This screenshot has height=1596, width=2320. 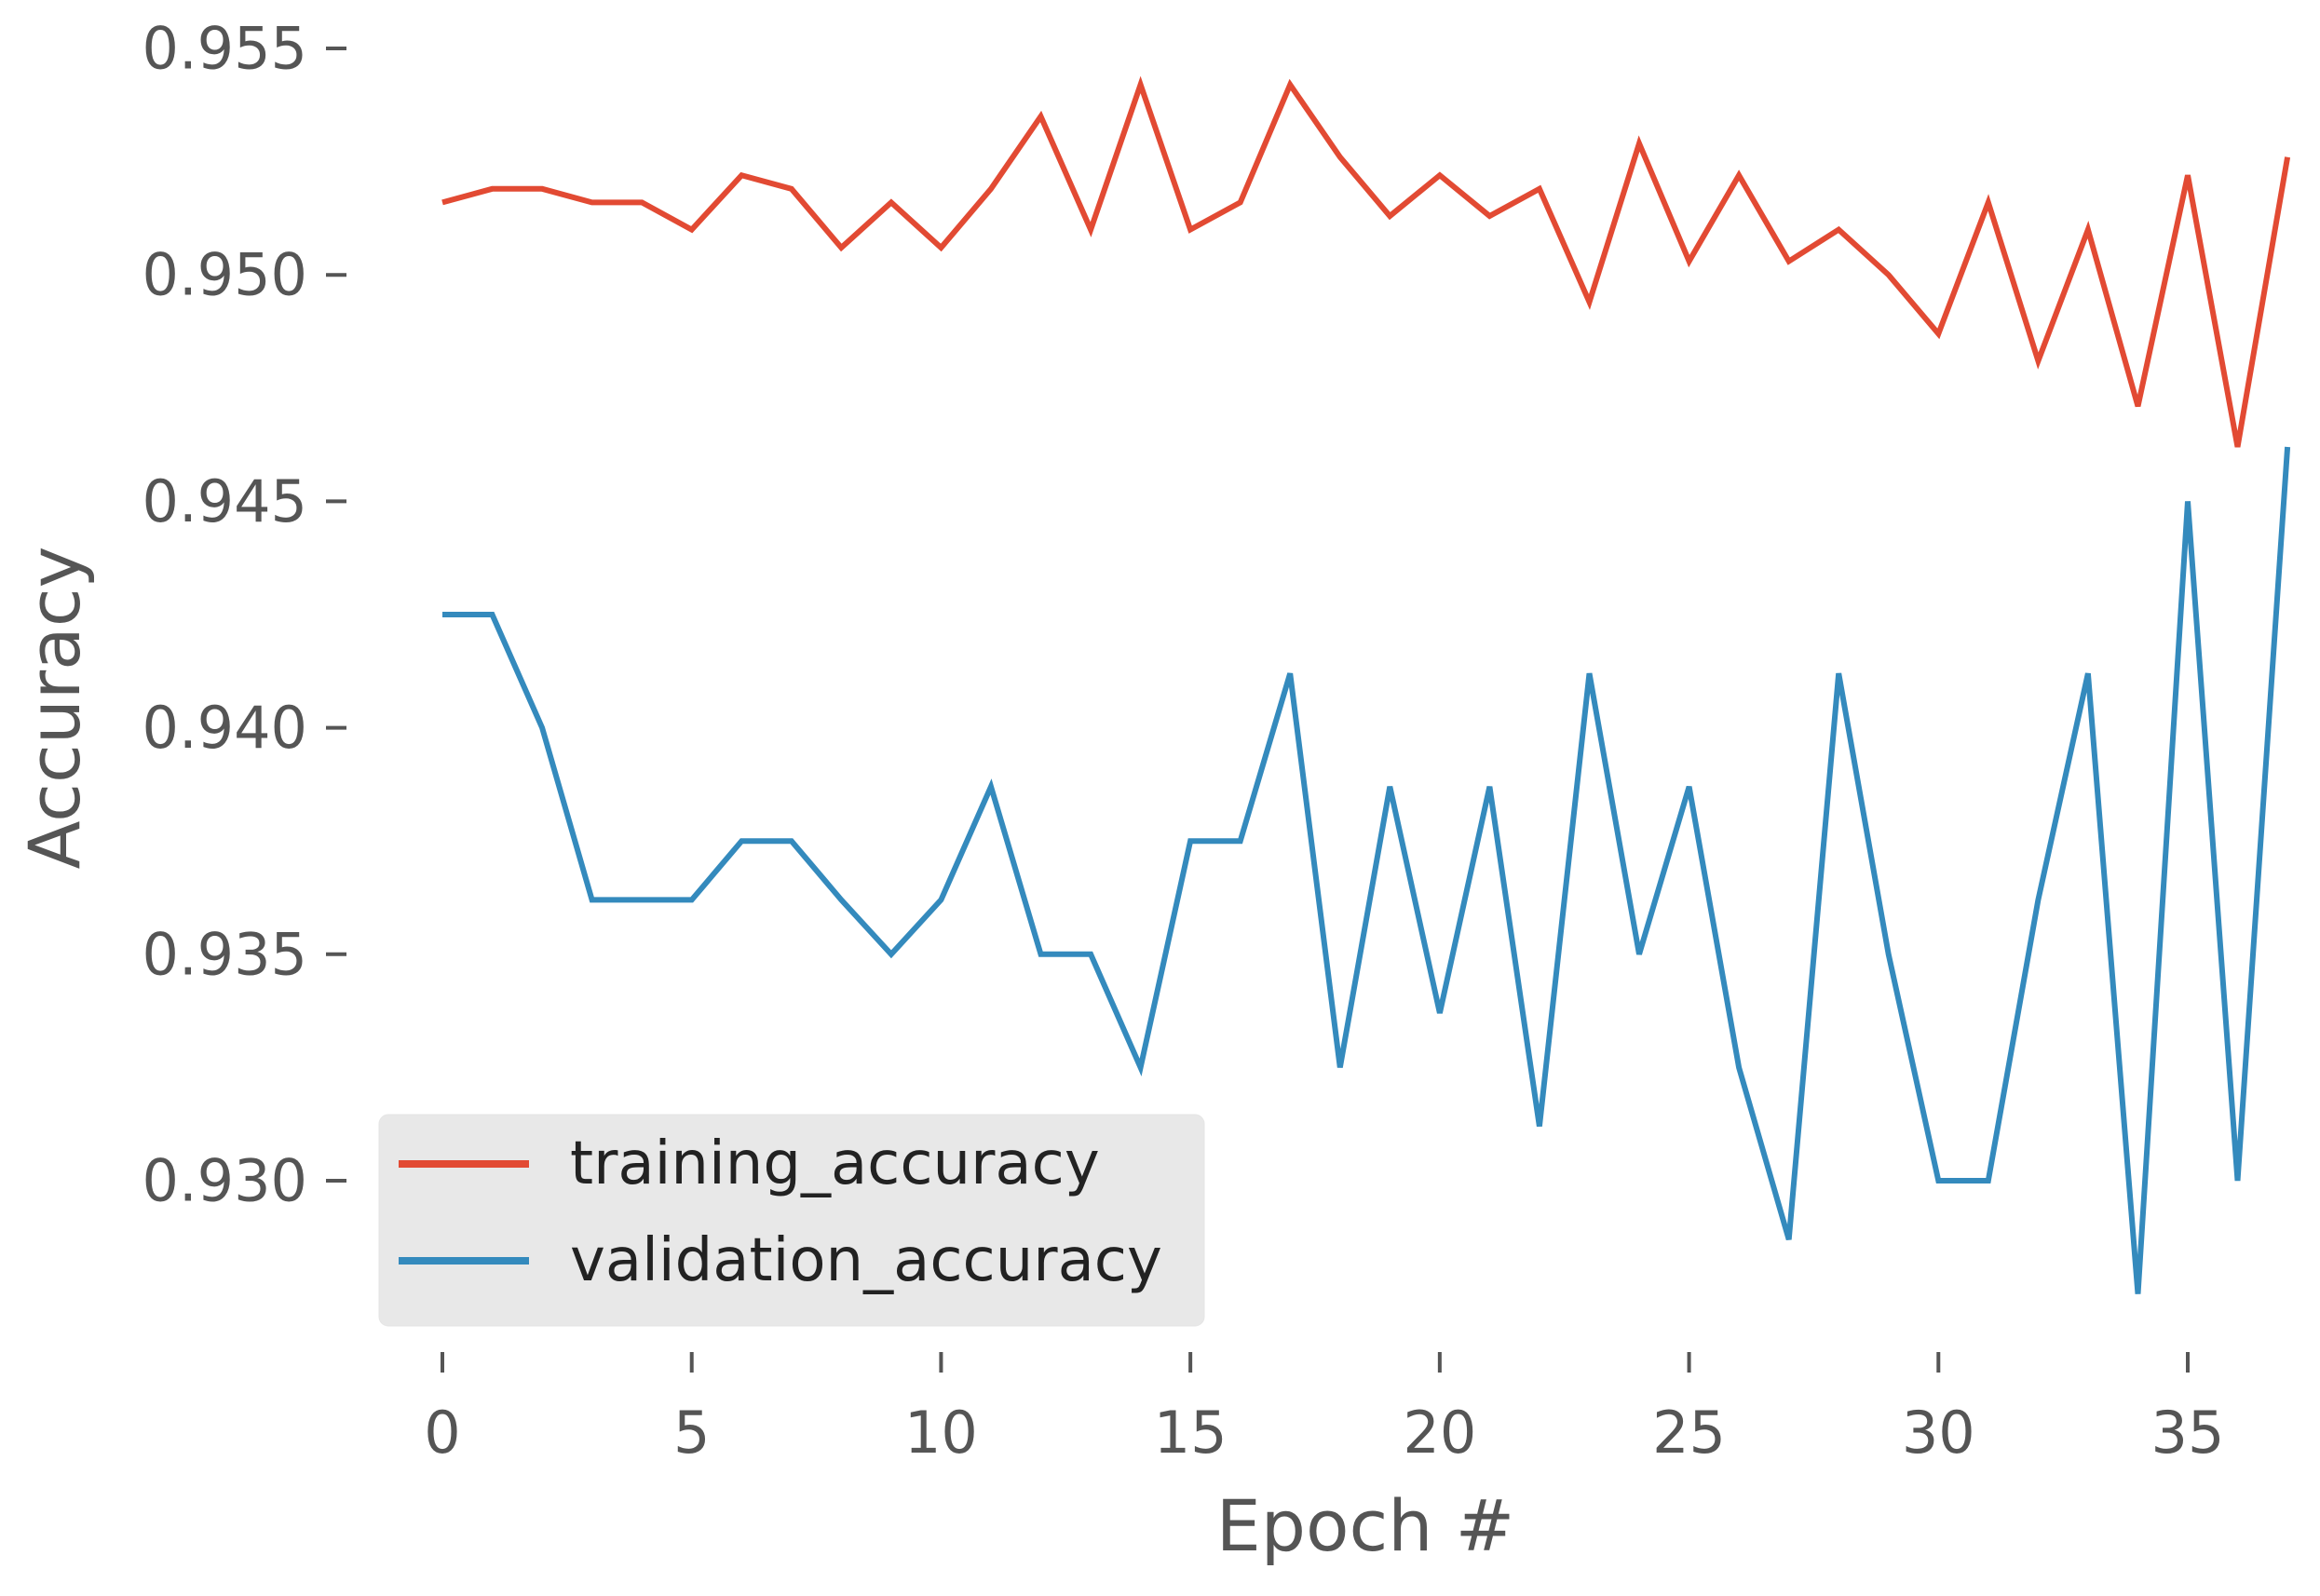 I want to click on x-tick-label: 30, so click(x=1938, y=1433).